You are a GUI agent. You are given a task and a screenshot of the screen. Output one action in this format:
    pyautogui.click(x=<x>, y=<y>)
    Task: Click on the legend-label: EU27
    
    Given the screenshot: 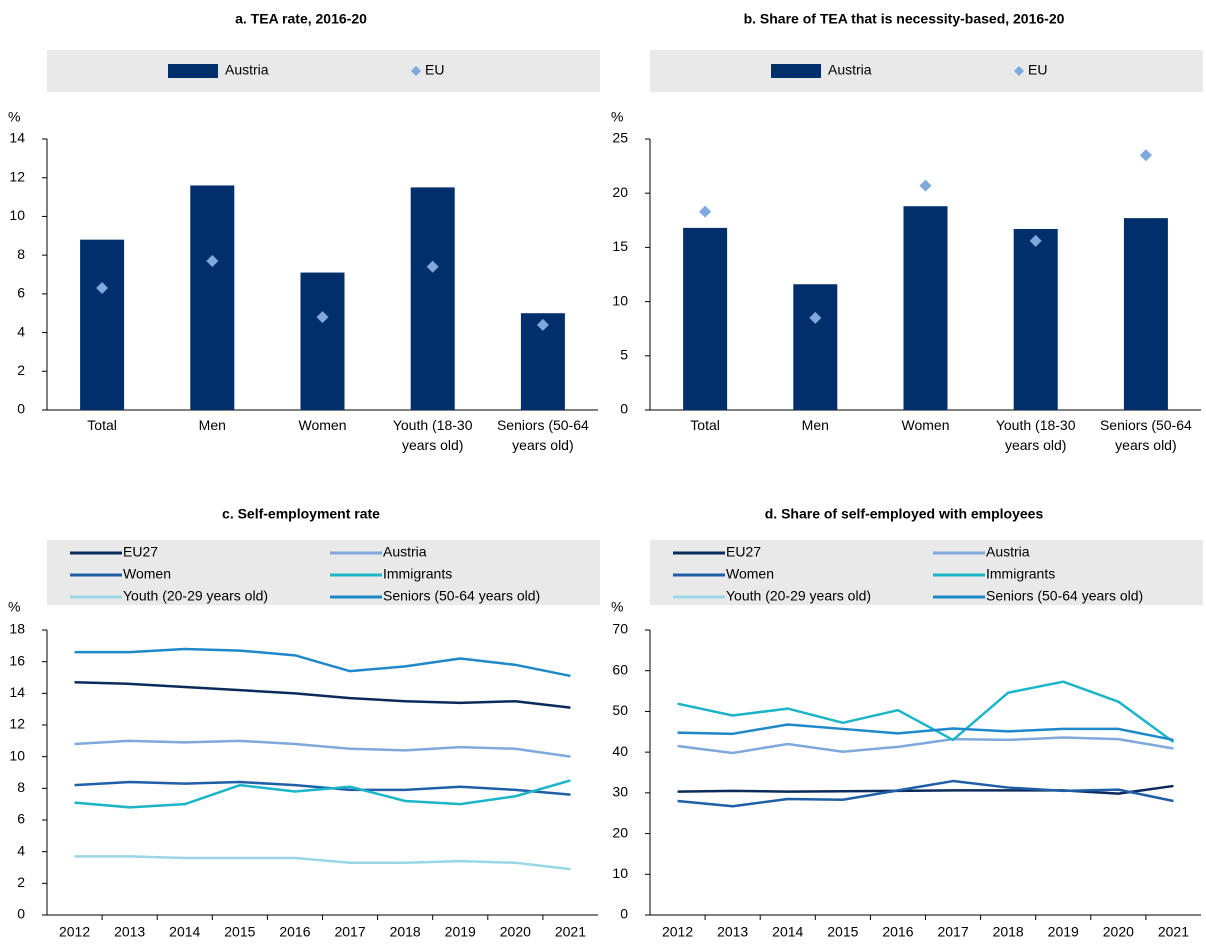 What is the action you would take?
    pyautogui.click(x=743, y=552)
    